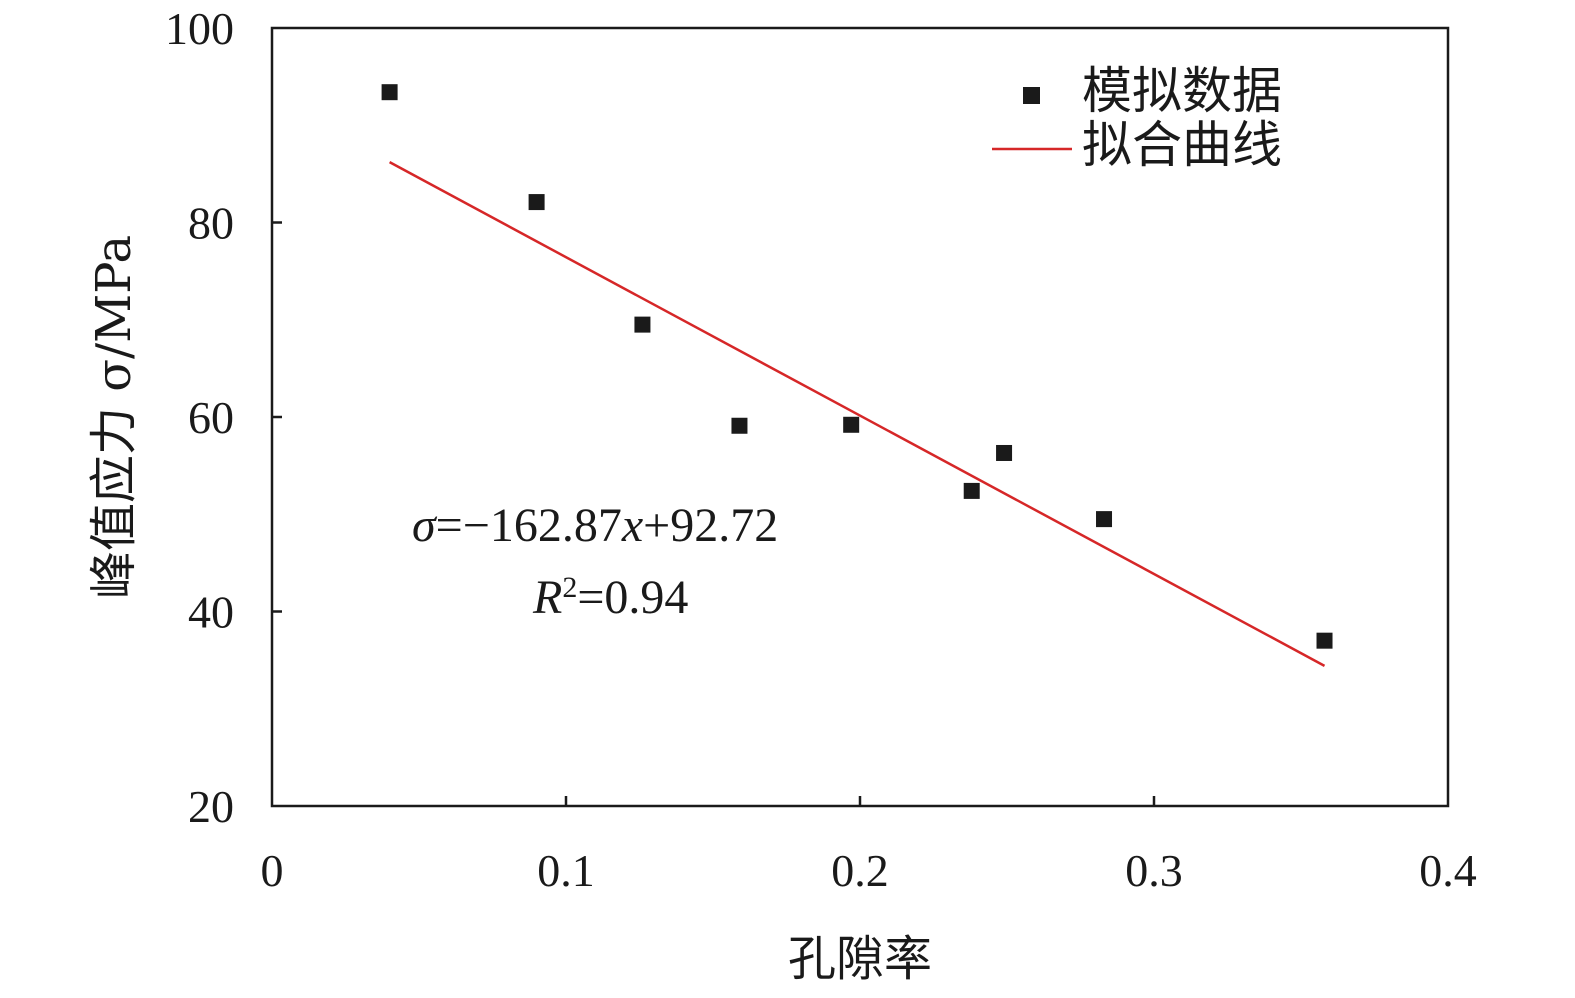  I want to click on r-squared: R2=0.94, so click(610, 597).